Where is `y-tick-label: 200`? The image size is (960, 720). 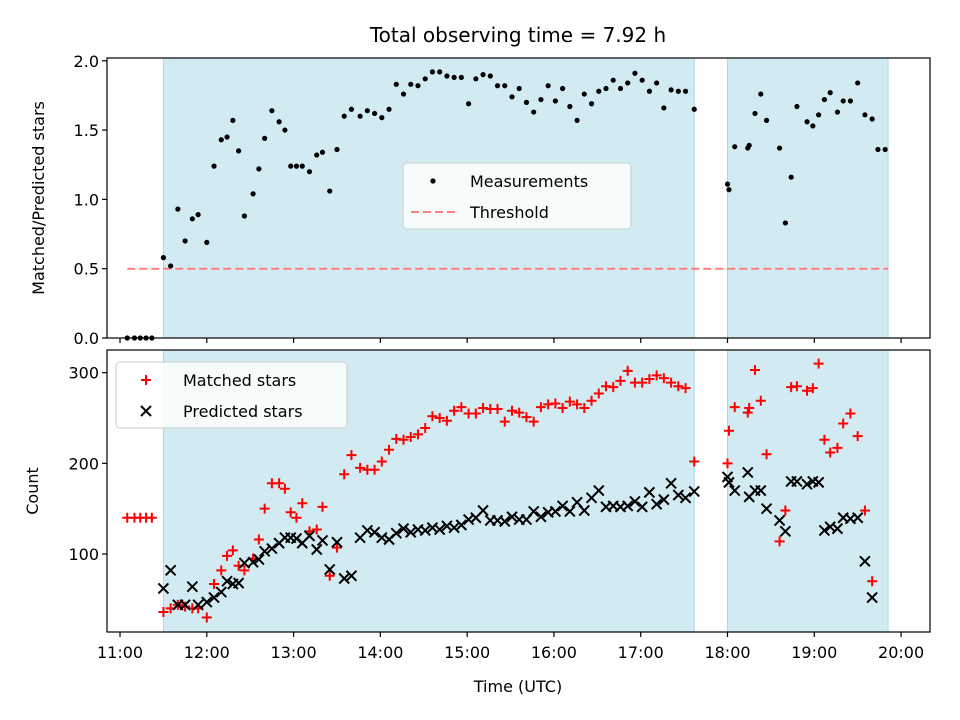
y-tick-label: 200 is located at coordinates (83, 463).